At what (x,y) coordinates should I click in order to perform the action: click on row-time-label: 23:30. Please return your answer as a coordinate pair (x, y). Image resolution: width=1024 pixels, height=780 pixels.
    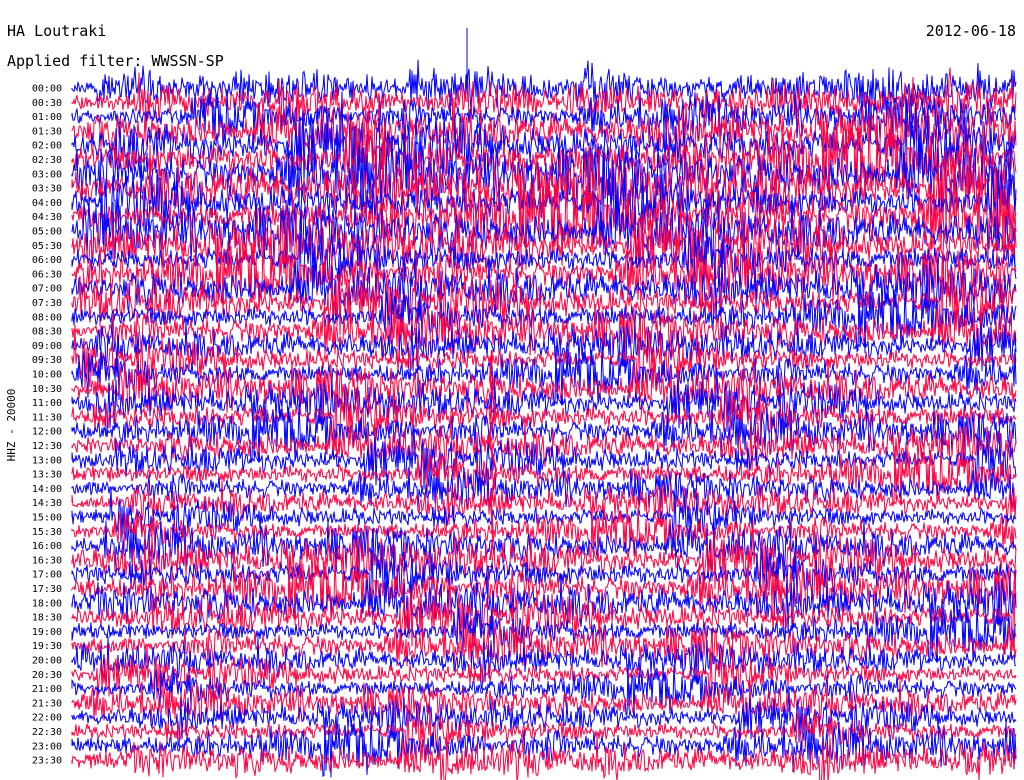
    Looking at the image, I should click on (47, 761).